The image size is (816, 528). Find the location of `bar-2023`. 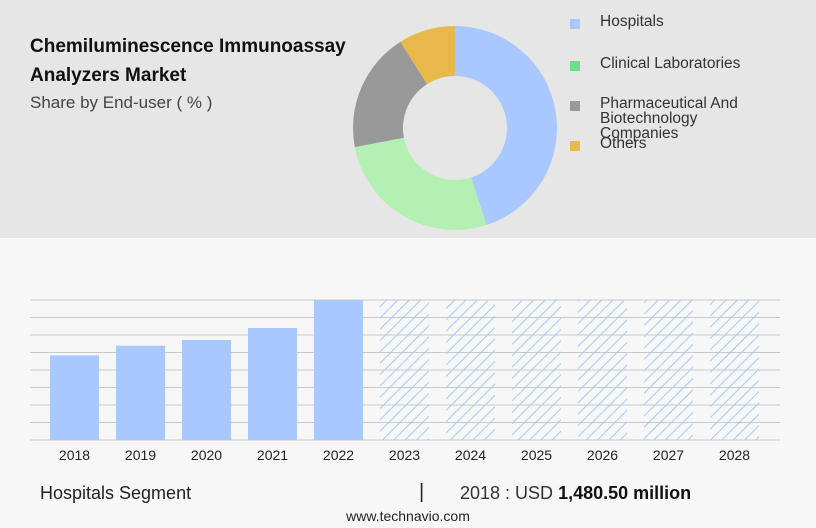

bar-2023 is located at coordinates (404, 370).